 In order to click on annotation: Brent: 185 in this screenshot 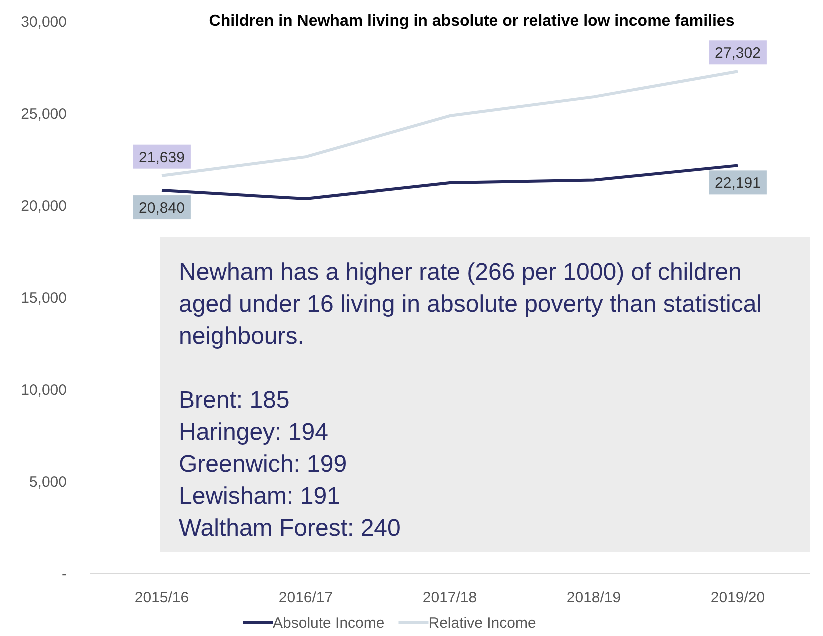, I will do `click(234, 400)`.